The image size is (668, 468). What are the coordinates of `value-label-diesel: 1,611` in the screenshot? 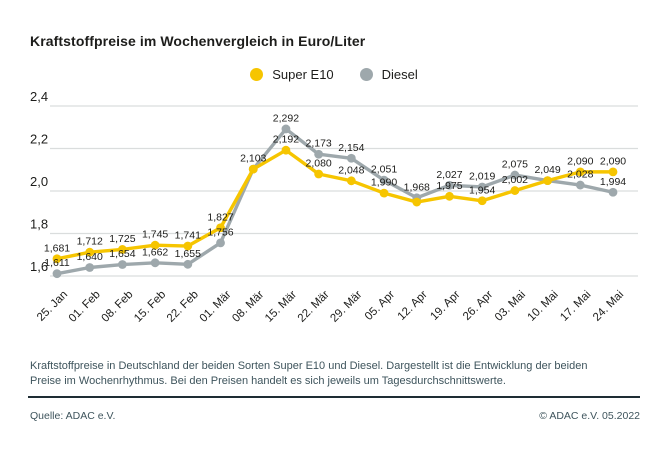 It's located at (57, 263).